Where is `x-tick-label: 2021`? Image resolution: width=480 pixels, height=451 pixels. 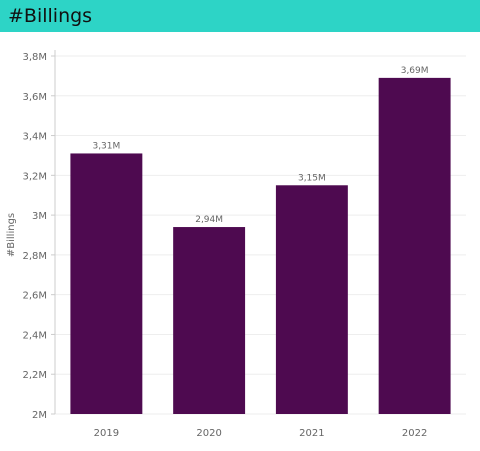
x-tick-label: 2021 is located at coordinates (311, 433).